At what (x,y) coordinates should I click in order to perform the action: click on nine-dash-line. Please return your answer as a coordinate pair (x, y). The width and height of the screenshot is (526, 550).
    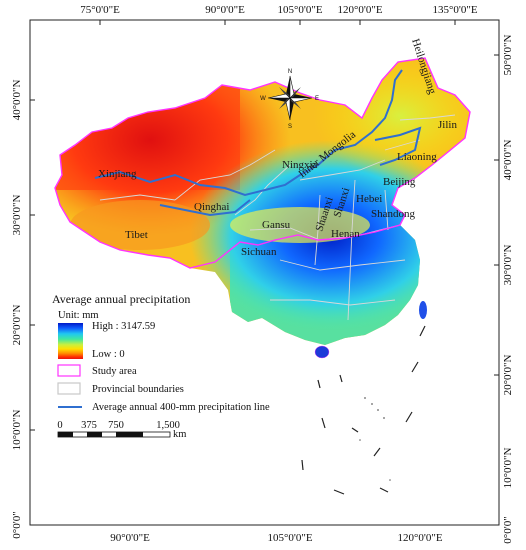
    Looking at the image, I should click on (363, 410).